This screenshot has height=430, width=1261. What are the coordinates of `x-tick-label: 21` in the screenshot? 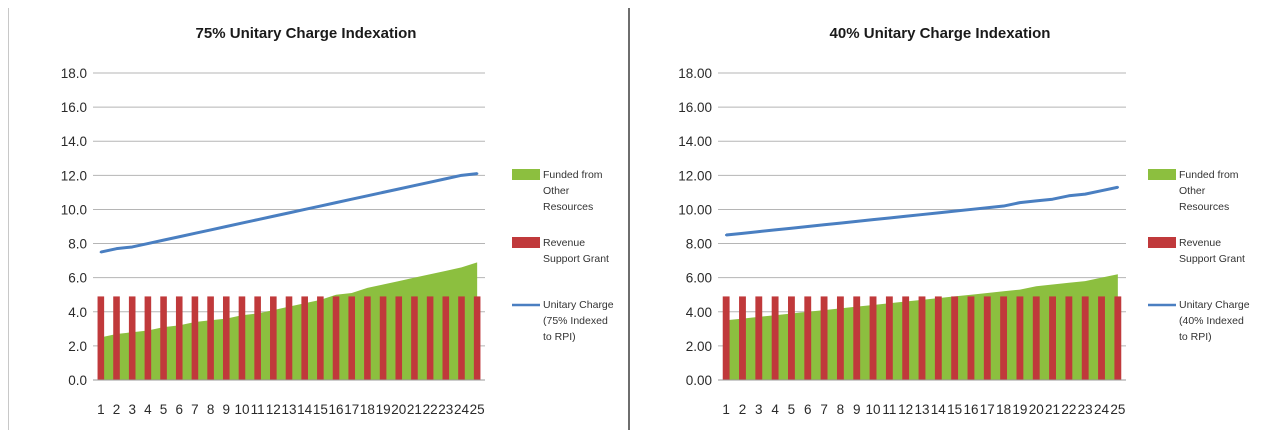 It's located at (414, 409).